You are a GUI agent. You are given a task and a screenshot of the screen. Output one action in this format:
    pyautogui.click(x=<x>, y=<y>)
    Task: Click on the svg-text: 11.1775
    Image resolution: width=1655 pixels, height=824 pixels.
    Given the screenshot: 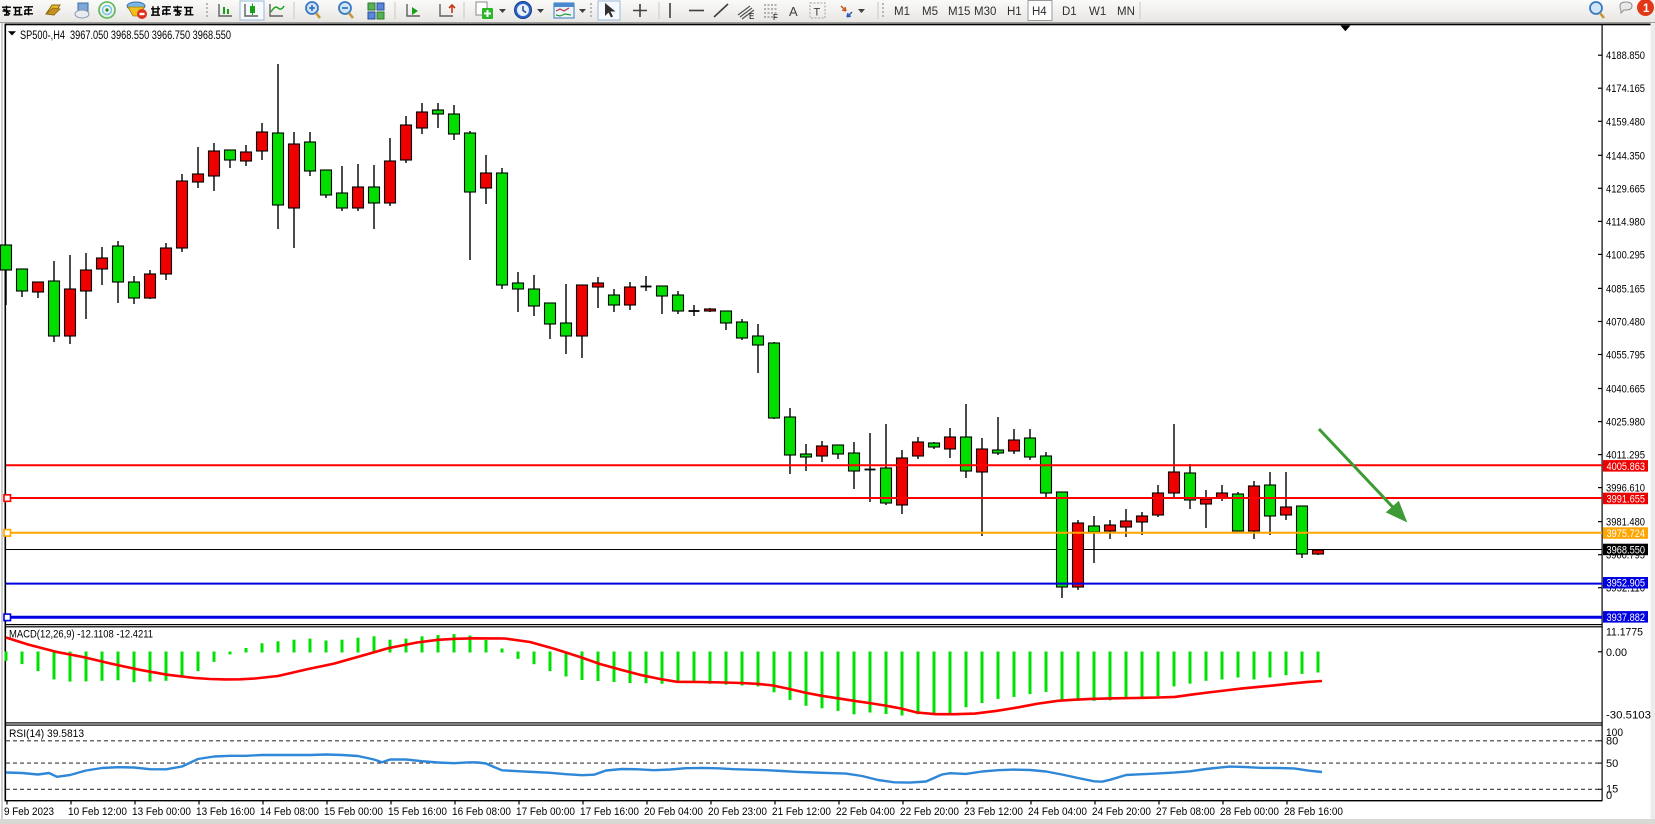 What is the action you would take?
    pyautogui.click(x=1624, y=633)
    